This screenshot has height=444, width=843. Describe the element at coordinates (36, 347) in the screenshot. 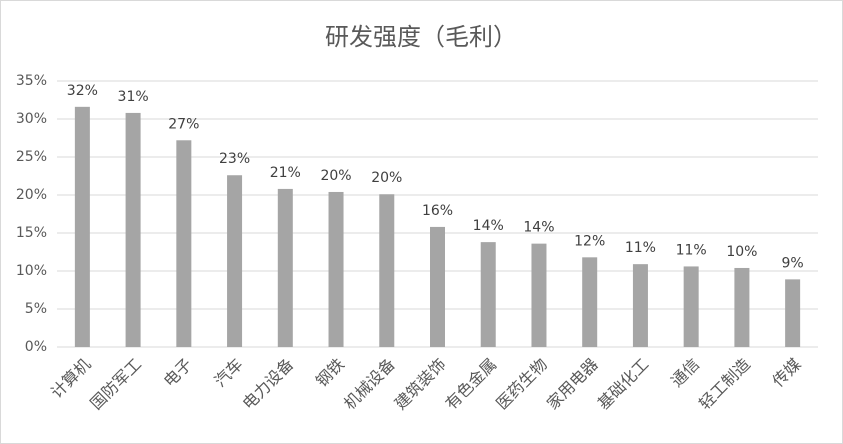

I see `y-tick-label: 0%` at that location.